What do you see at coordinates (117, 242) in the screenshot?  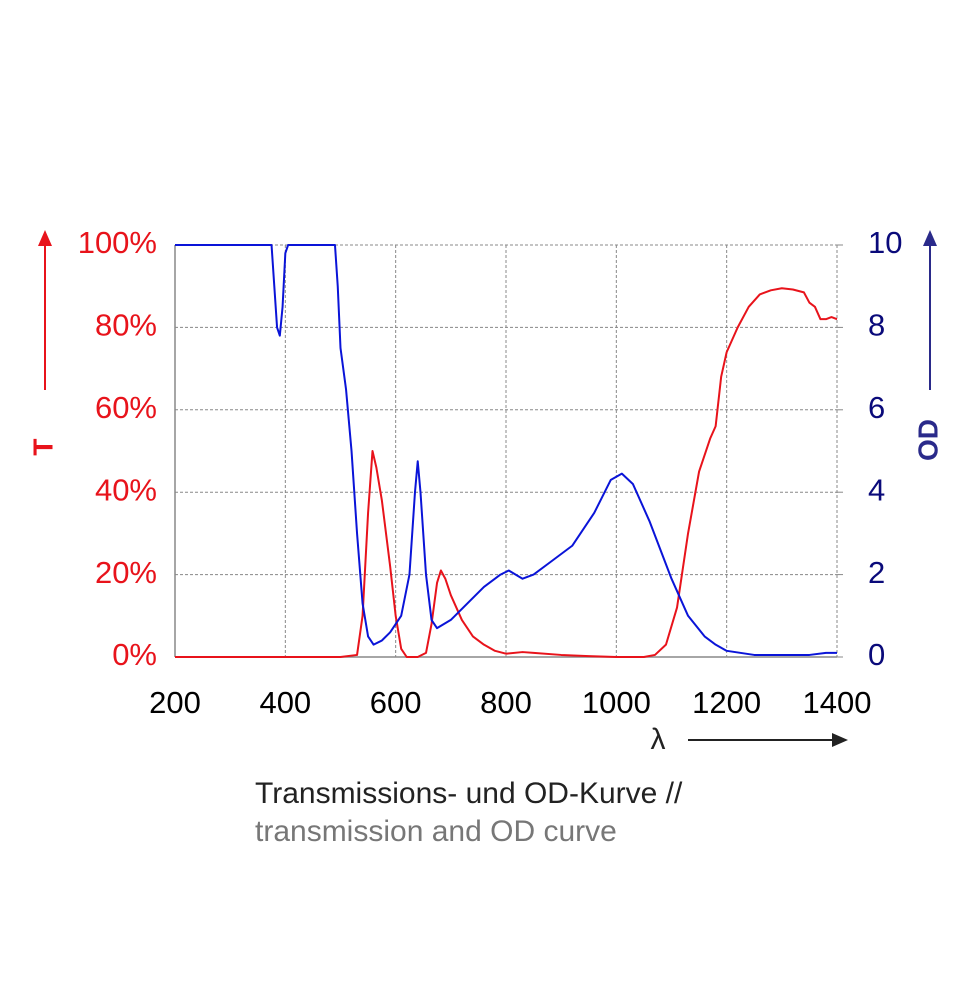 I see `y-tick-label: 100%` at bounding box center [117, 242].